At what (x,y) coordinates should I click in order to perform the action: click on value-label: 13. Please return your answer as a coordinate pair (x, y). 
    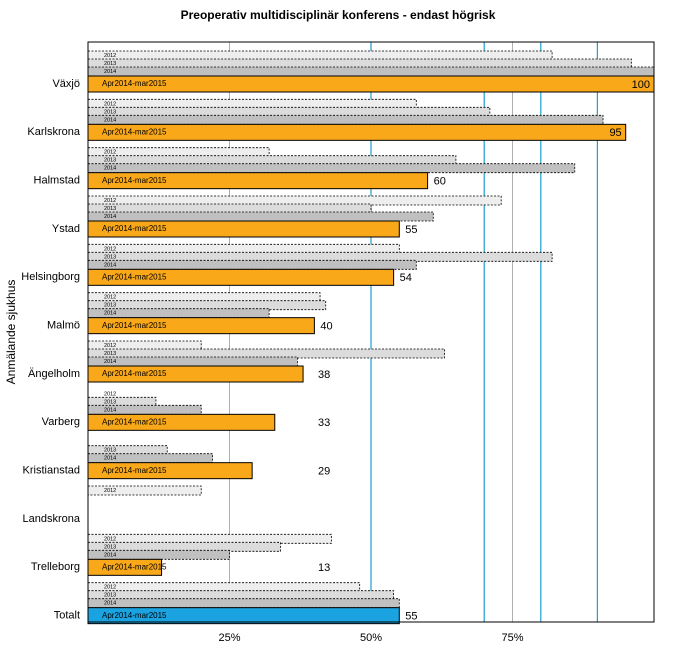
    Looking at the image, I should click on (324, 568).